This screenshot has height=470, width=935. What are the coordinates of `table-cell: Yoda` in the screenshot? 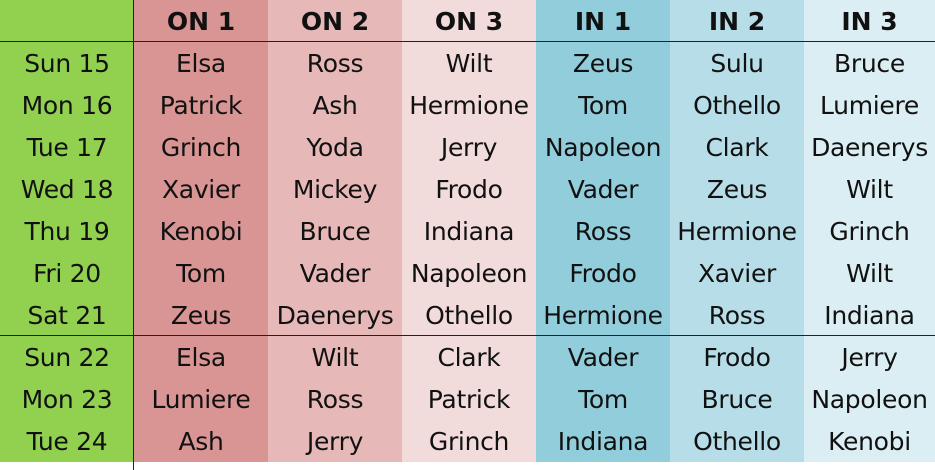 It's located at (335, 147).